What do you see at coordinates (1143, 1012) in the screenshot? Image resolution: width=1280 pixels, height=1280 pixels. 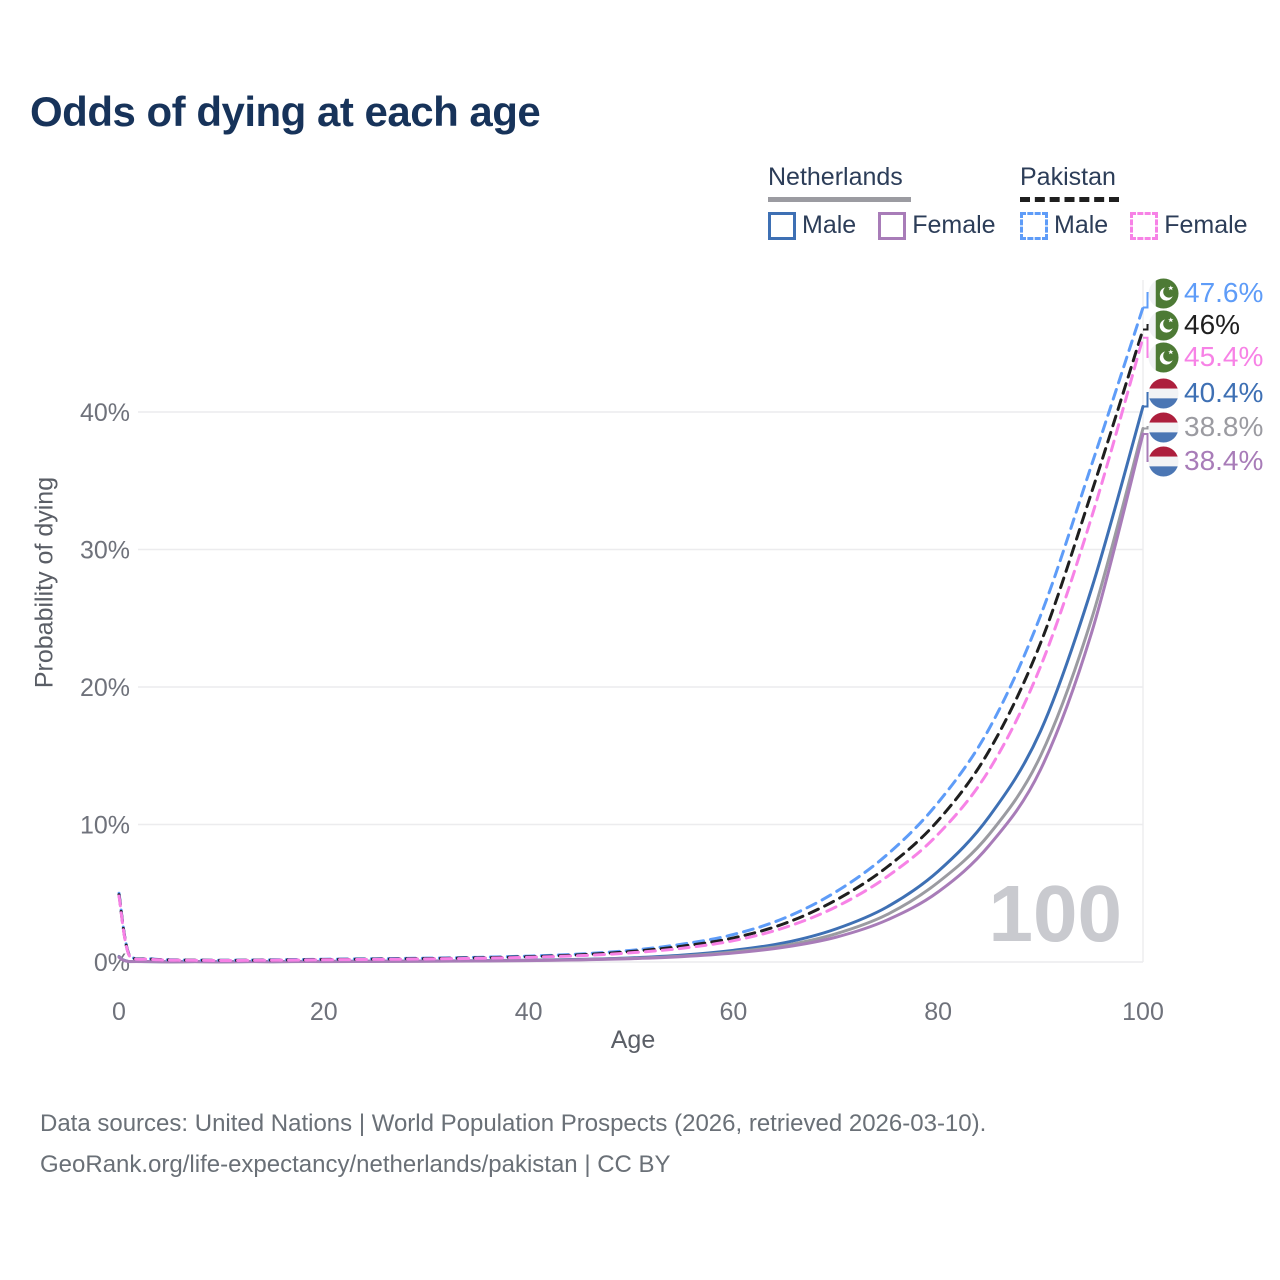 I see `x-tick-100: 100` at bounding box center [1143, 1012].